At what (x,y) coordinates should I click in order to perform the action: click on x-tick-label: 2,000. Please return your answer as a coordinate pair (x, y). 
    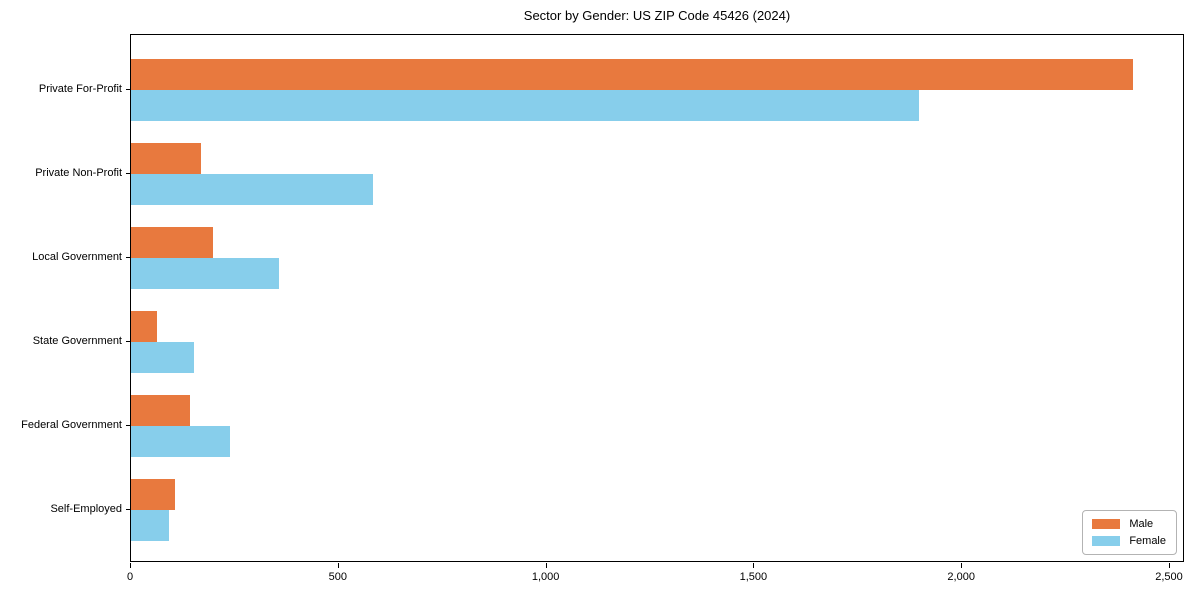
    Looking at the image, I should click on (961, 577).